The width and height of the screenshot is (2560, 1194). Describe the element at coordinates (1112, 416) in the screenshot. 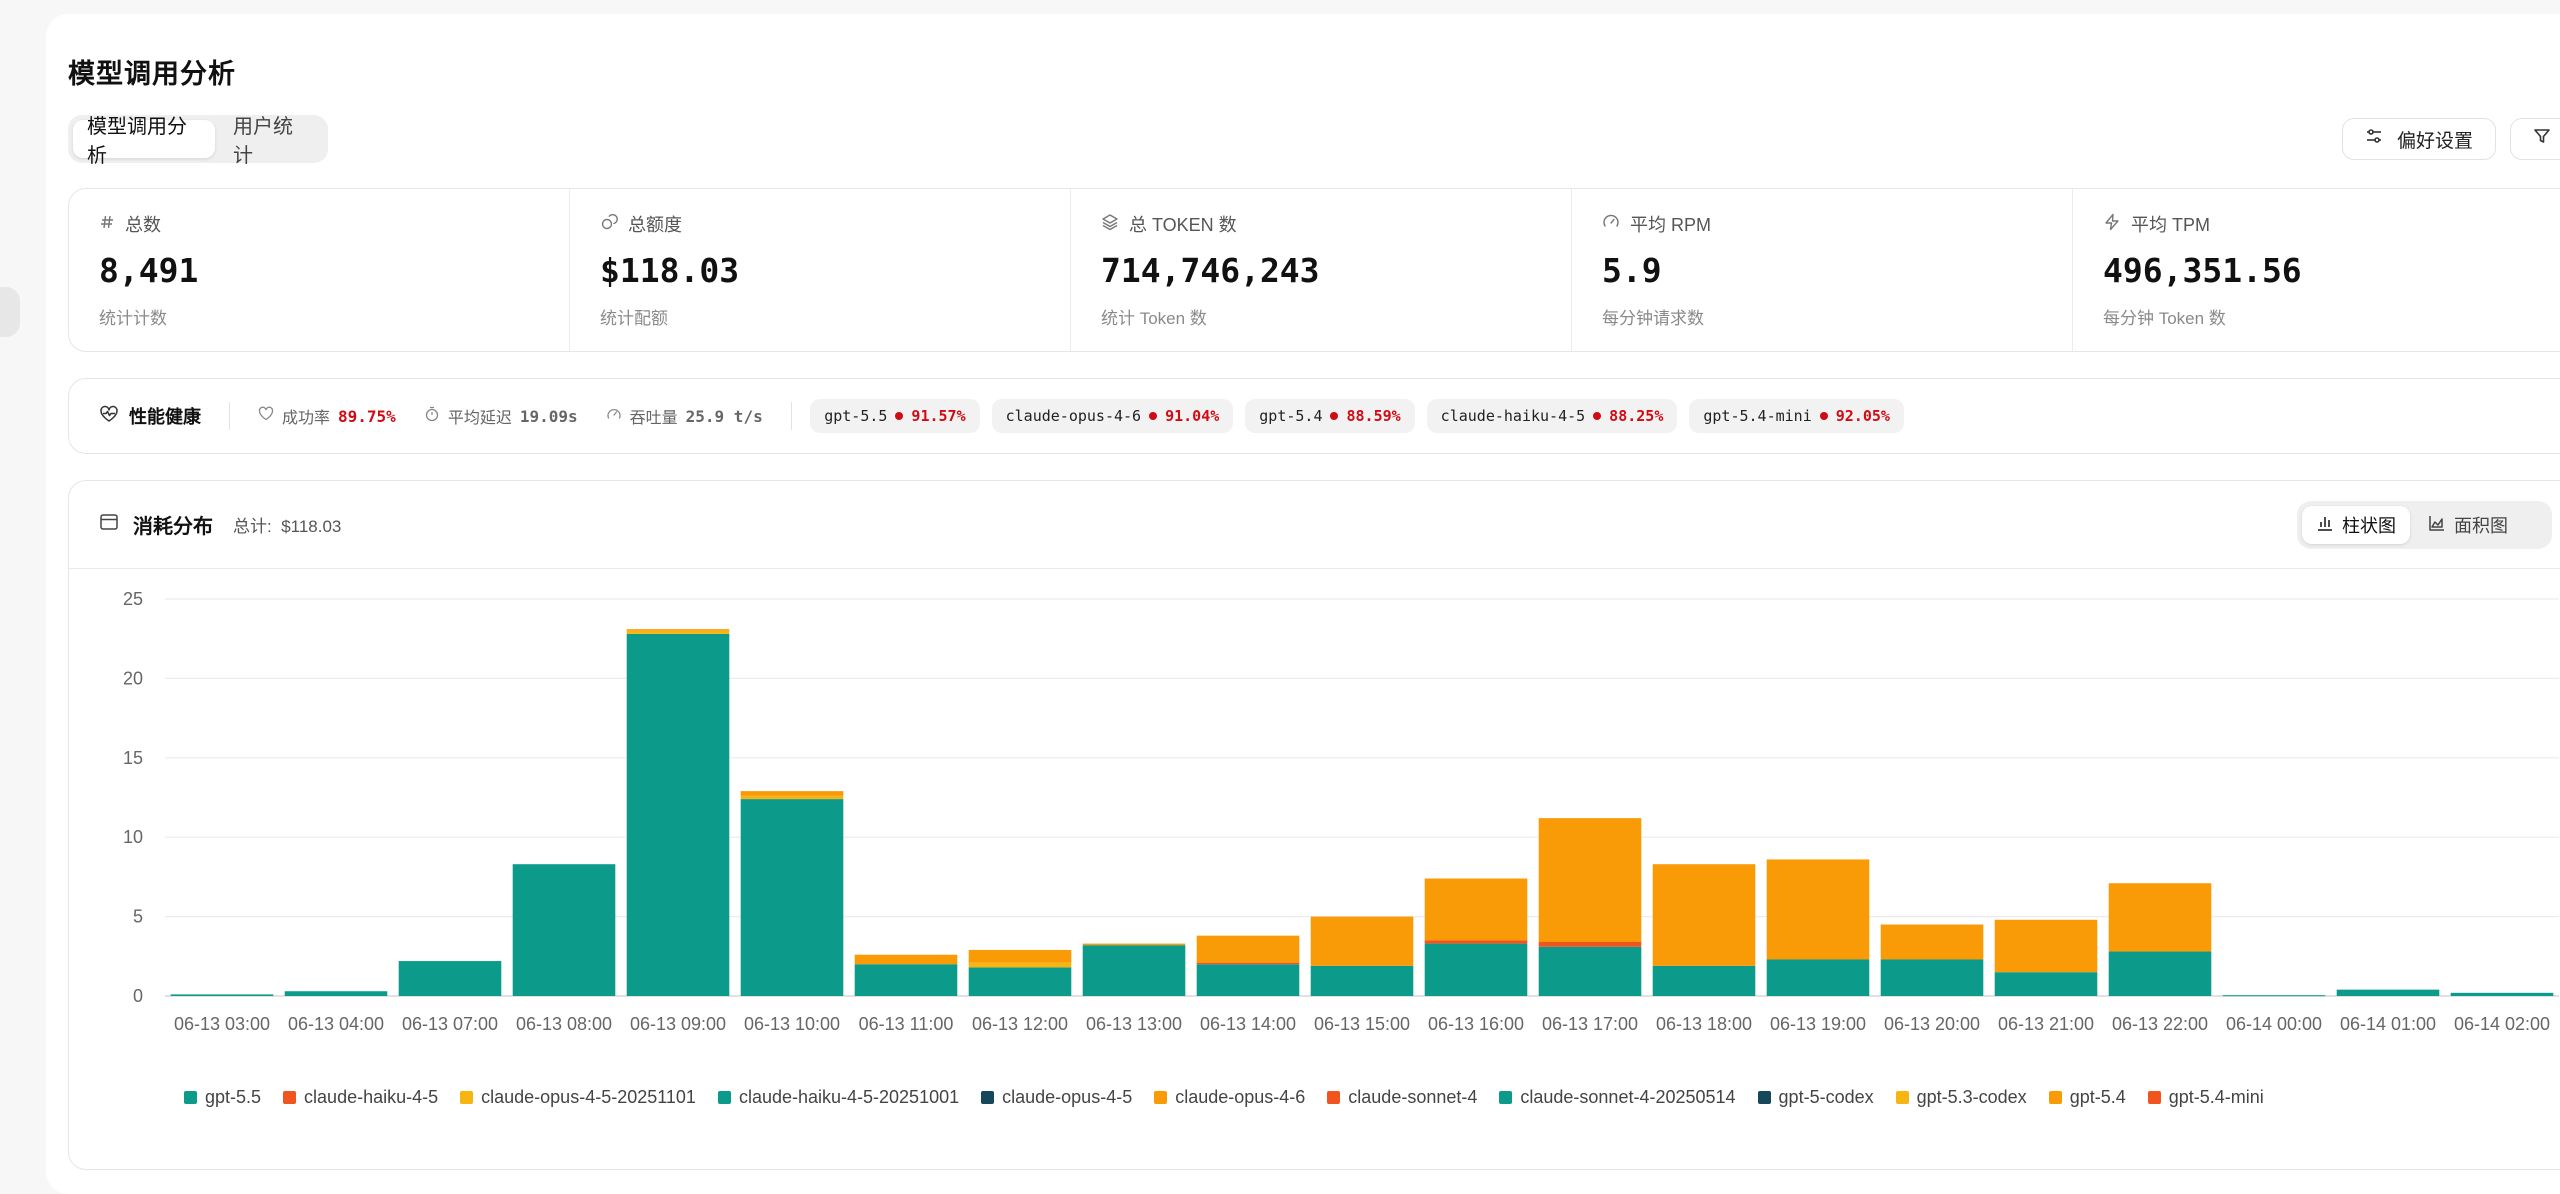

I see `model-health-pill: claude-opus-4-6 91.04%` at that location.